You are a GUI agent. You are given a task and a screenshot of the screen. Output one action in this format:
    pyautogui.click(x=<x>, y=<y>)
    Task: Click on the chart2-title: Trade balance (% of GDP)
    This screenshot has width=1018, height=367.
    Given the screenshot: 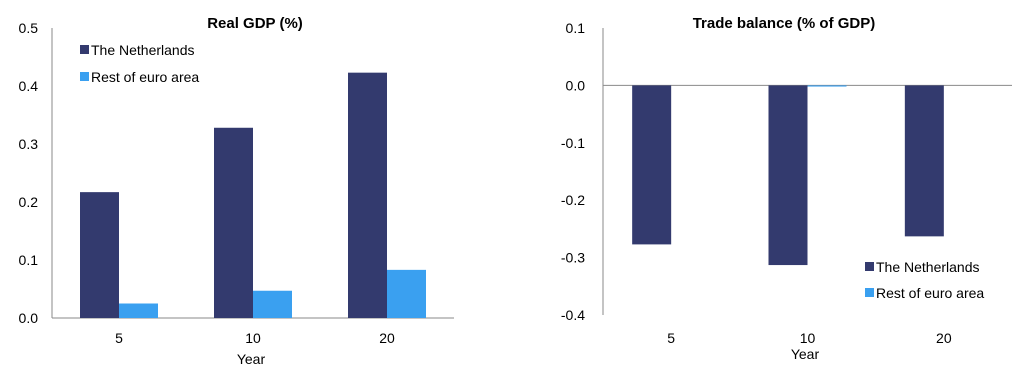 What is the action you would take?
    pyautogui.click(x=784, y=23)
    